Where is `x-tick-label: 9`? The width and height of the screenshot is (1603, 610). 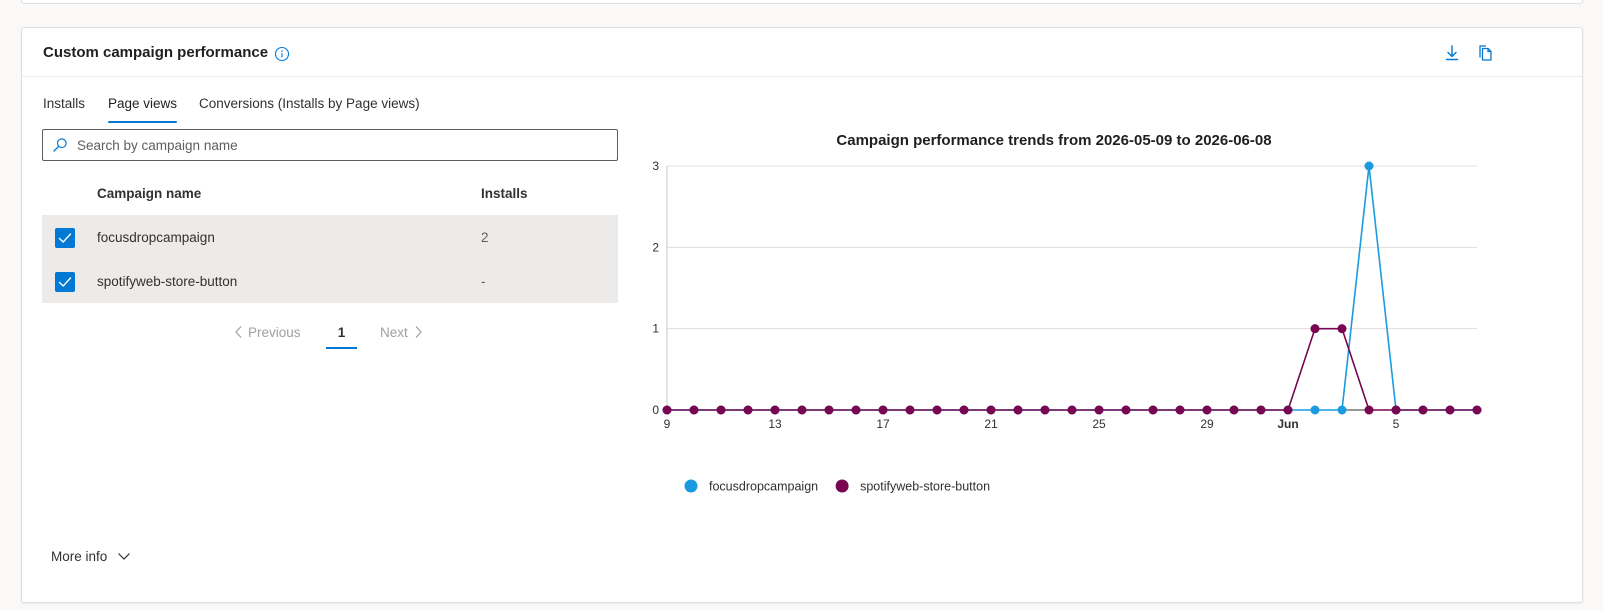
x-tick-label: 9 is located at coordinates (667, 424).